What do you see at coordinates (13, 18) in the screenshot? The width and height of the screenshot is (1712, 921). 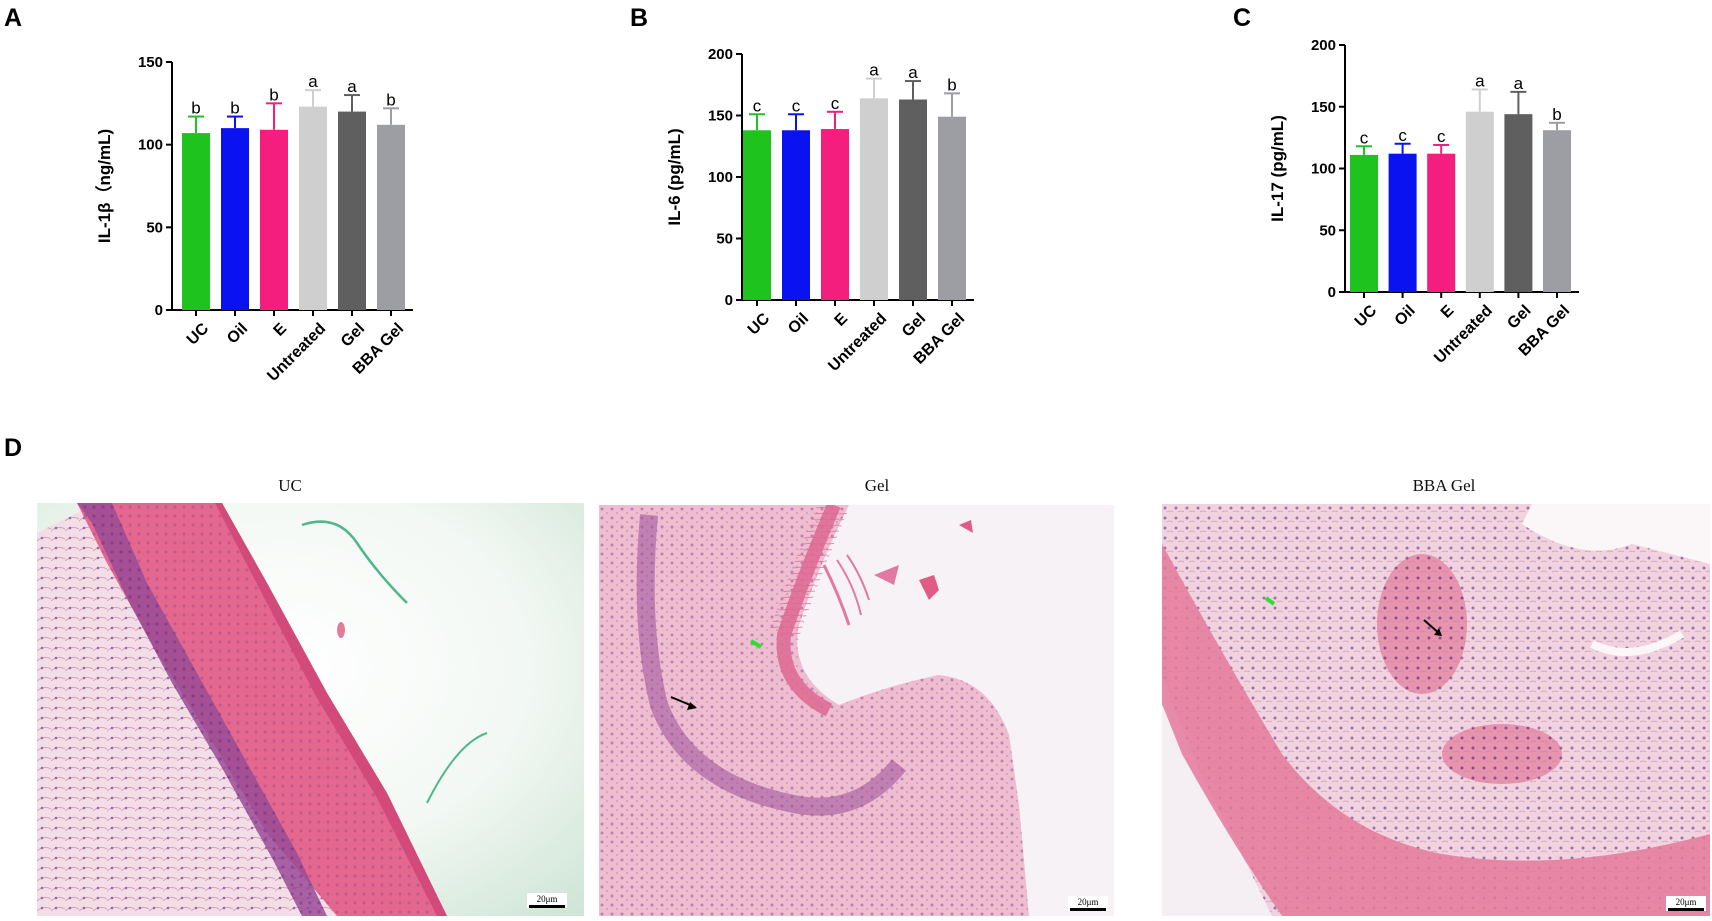 I see `panel-letter-a: A` at bounding box center [13, 18].